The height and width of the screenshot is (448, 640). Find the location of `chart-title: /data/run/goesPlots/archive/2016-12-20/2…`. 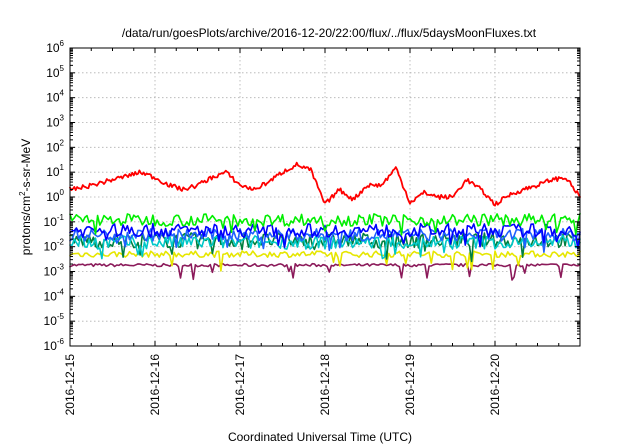

chart-title: /data/run/goesPlots/archive/2016-12-20/2… is located at coordinates (329, 33).